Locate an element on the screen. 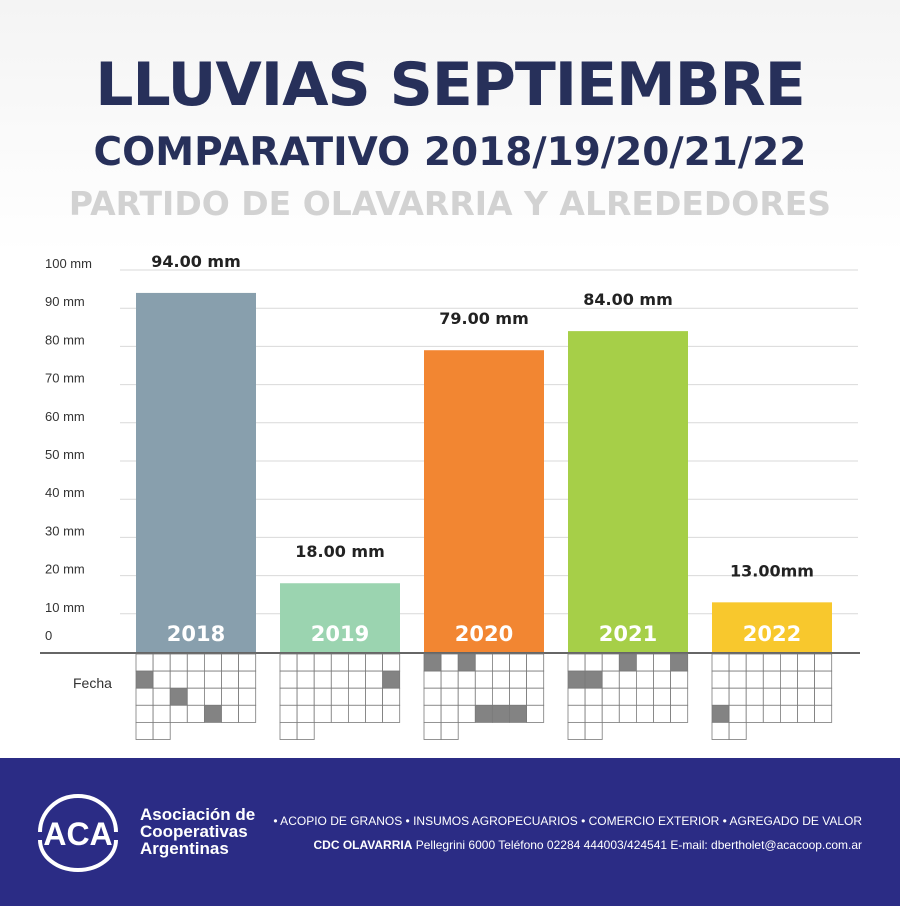  logo-text: ACA is located at coordinates (77, 834).